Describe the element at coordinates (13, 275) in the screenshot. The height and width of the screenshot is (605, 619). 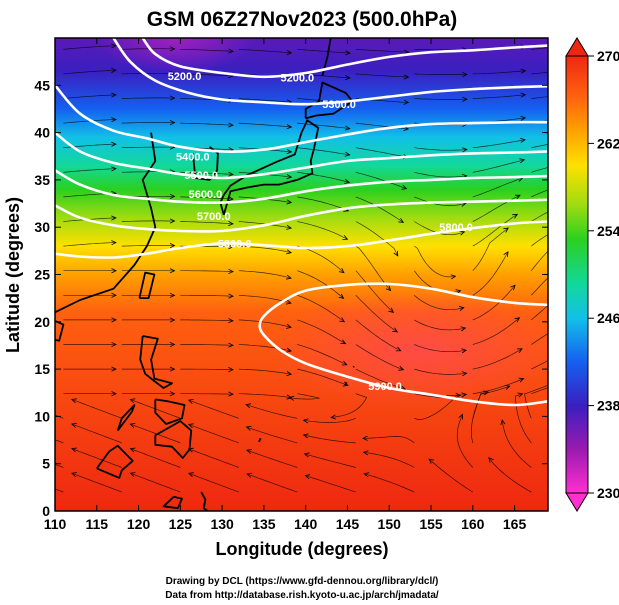
I see `y-axis-label: Latitude (degrees)` at that location.